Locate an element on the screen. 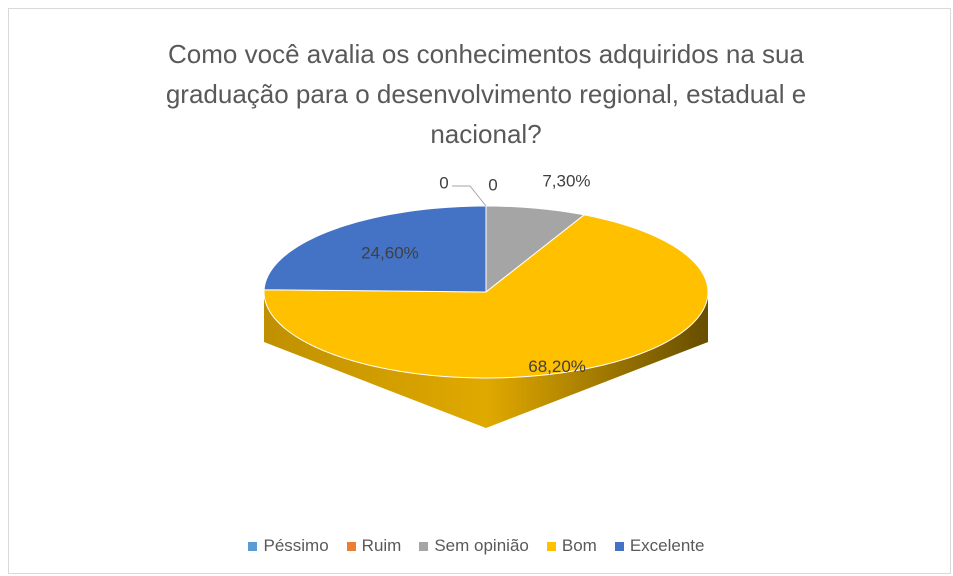 Image resolution: width=953 pixels, height=576 pixels. legend-item: Bom is located at coordinates (571, 546).